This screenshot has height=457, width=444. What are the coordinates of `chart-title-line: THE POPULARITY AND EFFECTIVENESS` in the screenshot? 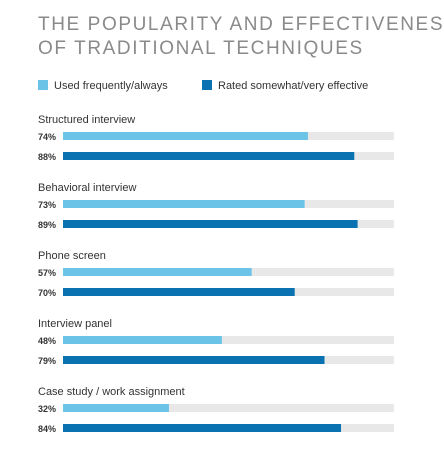 It's located at (241, 24).